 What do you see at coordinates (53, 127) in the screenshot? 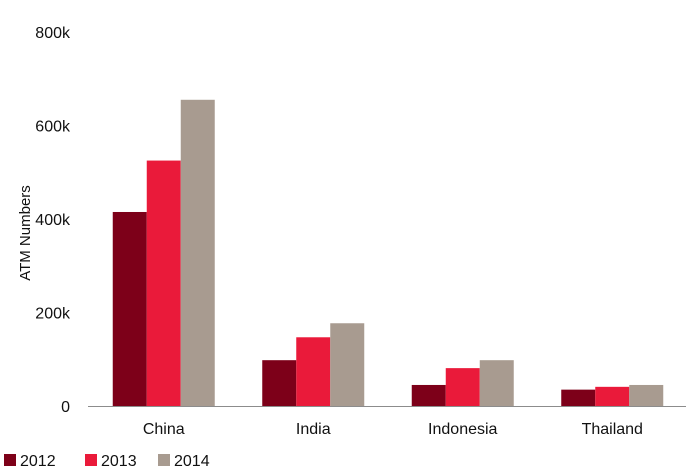
I see `y-tick-label: 600k` at bounding box center [53, 127].